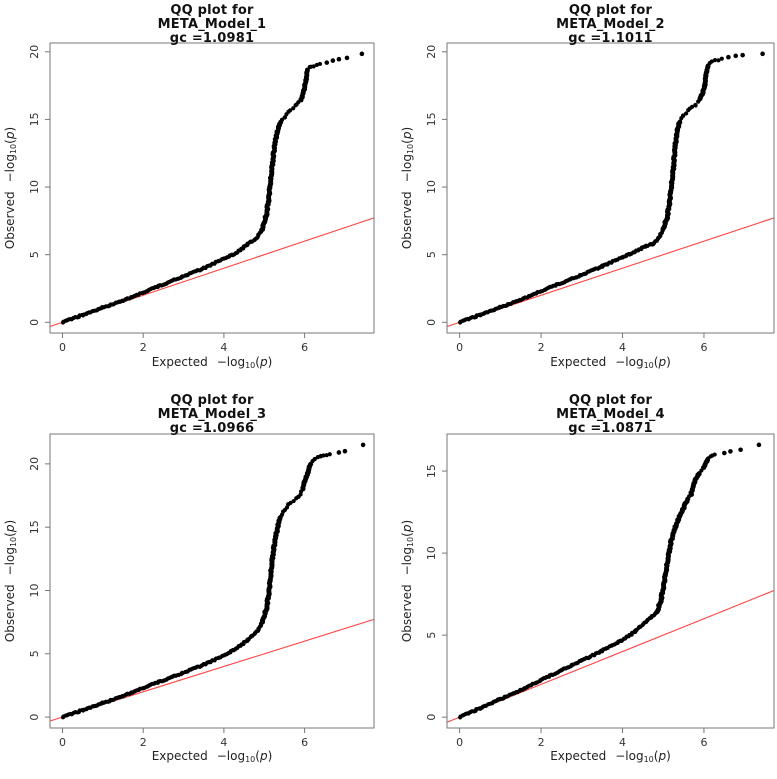 This screenshot has width=777, height=779. What do you see at coordinates (212, 38) in the screenshot?
I see `plot-title-gc: gc =1.0981` at bounding box center [212, 38].